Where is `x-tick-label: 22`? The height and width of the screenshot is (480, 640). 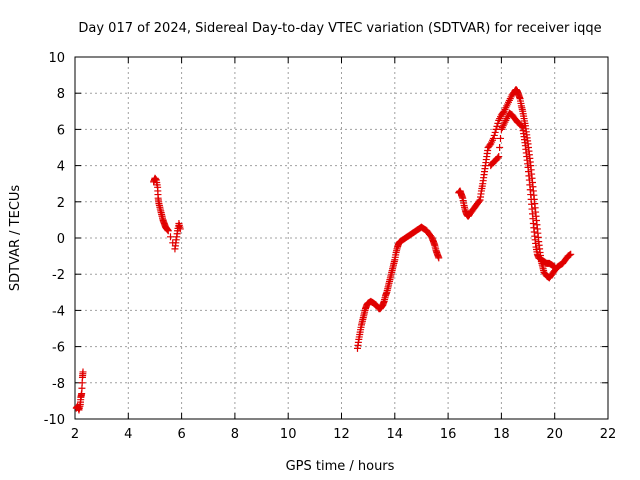
x-tick-label: 22 is located at coordinates (608, 434).